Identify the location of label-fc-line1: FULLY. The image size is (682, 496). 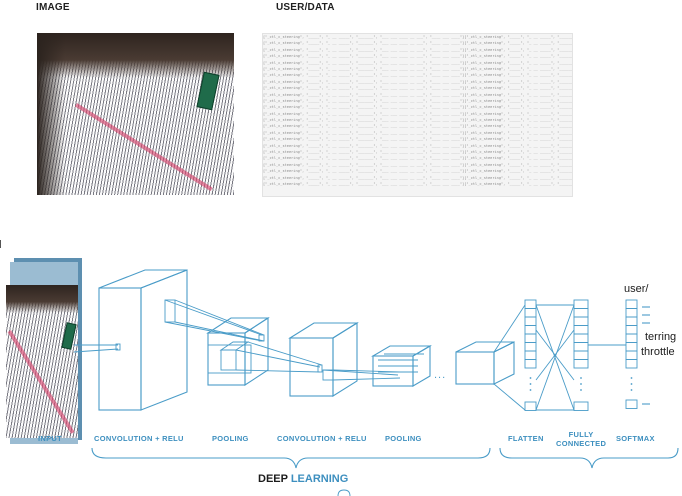
(581, 434).